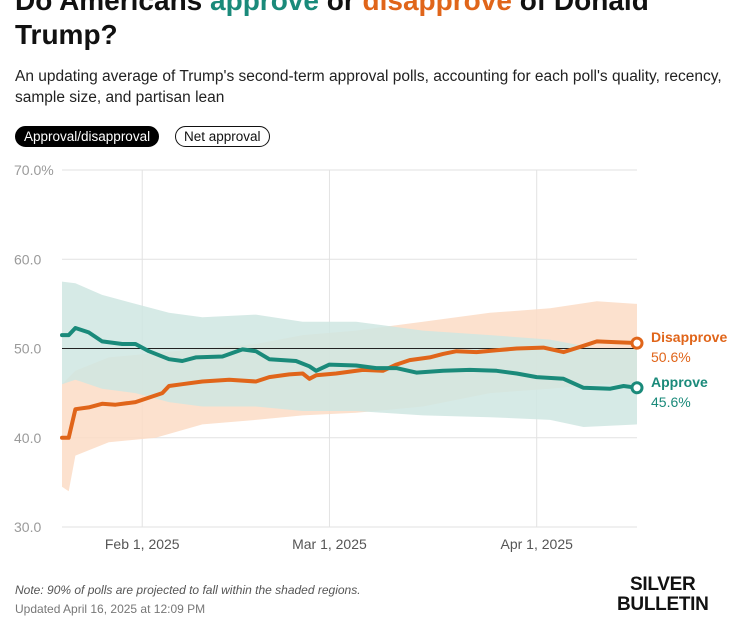 This screenshot has height=620, width=742. Describe the element at coordinates (110, 609) in the screenshot. I see `updated-timestamp: Updated April 16, 2025 at 12:09 PM` at that location.